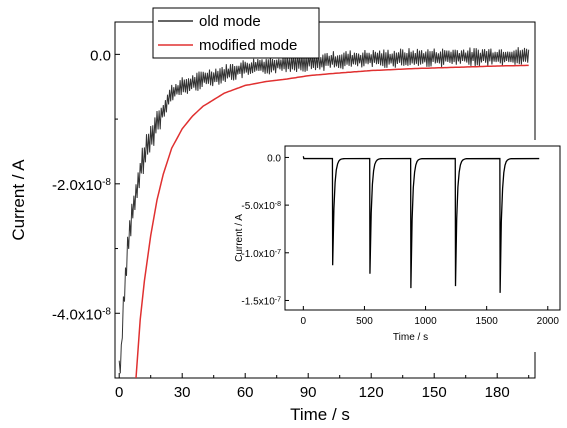 The image size is (567, 428). I want to click on y-axis-title: Current / A, so click(18, 200).